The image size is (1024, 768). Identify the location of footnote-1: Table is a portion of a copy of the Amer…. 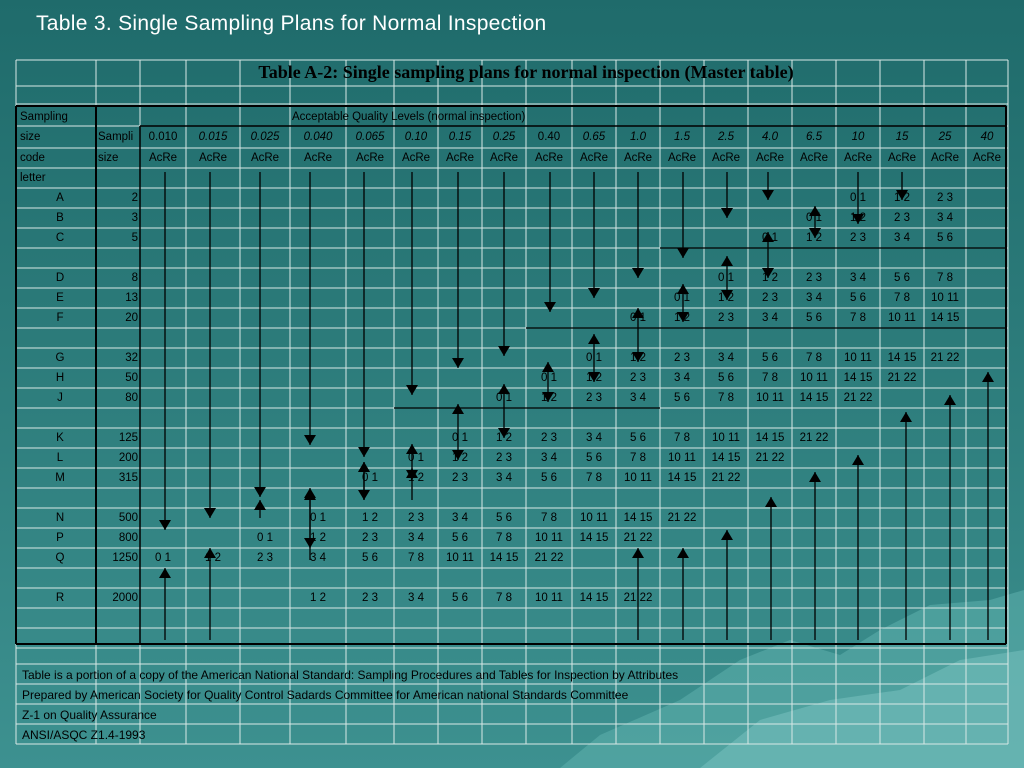
(350, 675).